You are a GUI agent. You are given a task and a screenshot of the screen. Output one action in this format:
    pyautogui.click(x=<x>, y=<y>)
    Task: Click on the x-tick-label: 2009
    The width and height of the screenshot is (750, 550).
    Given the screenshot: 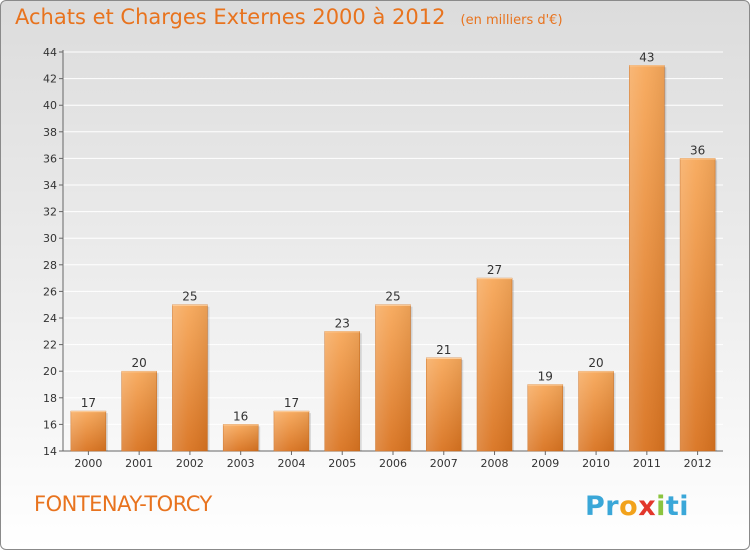 What is the action you would take?
    pyautogui.click(x=545, y=463)
    